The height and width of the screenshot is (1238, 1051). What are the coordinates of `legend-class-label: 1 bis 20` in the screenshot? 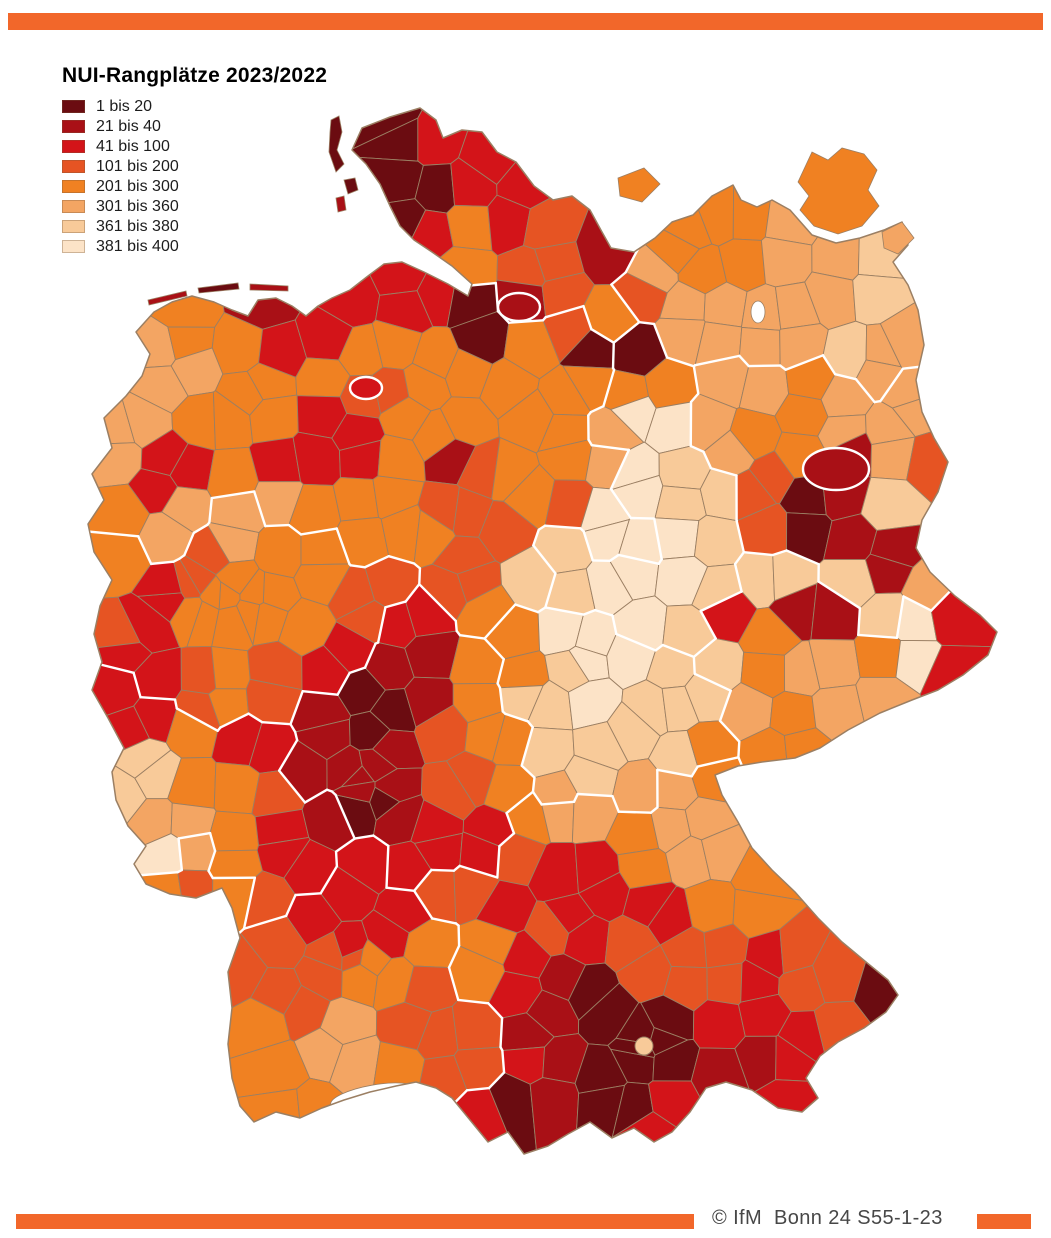 It's located at (124, 106).